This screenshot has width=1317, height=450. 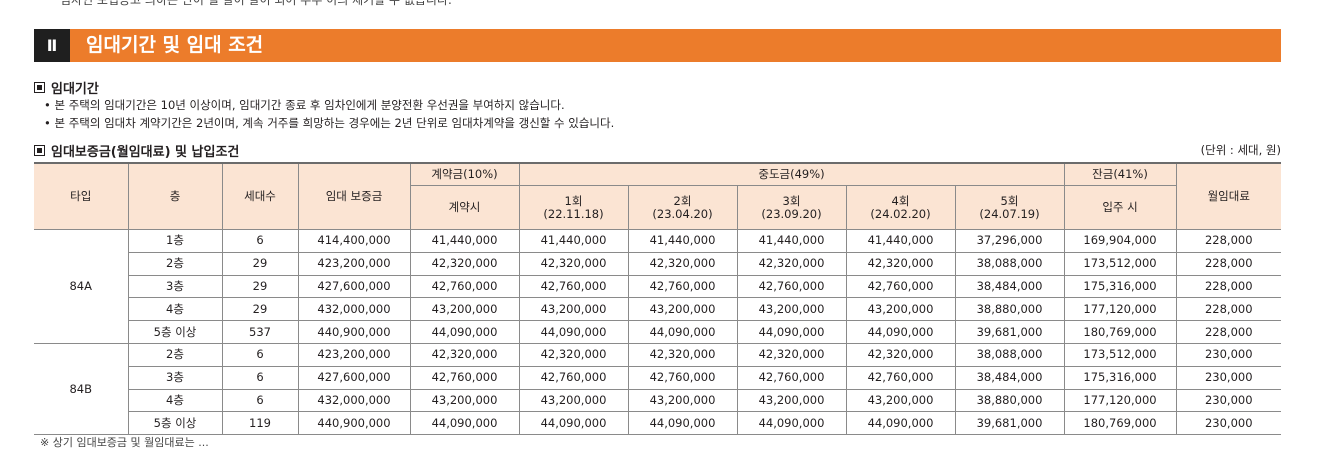 What do you see at coordinates (39, 87) in the screenshot?
I see `square-bullet-icon` at bounding box center [39, 87].